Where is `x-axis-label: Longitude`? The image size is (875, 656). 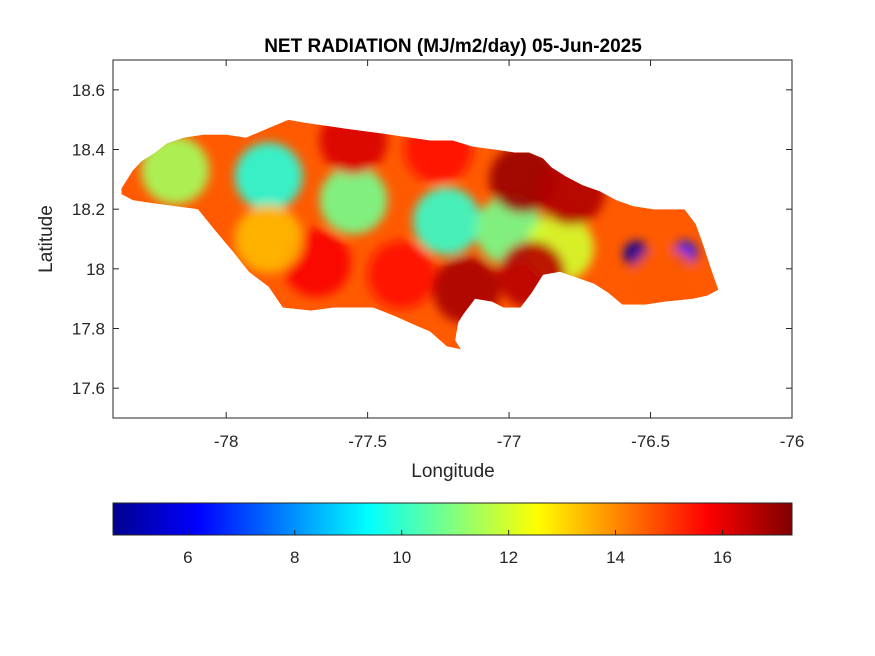 x-axis-label: Longitude is located at coordinates (452, 471).